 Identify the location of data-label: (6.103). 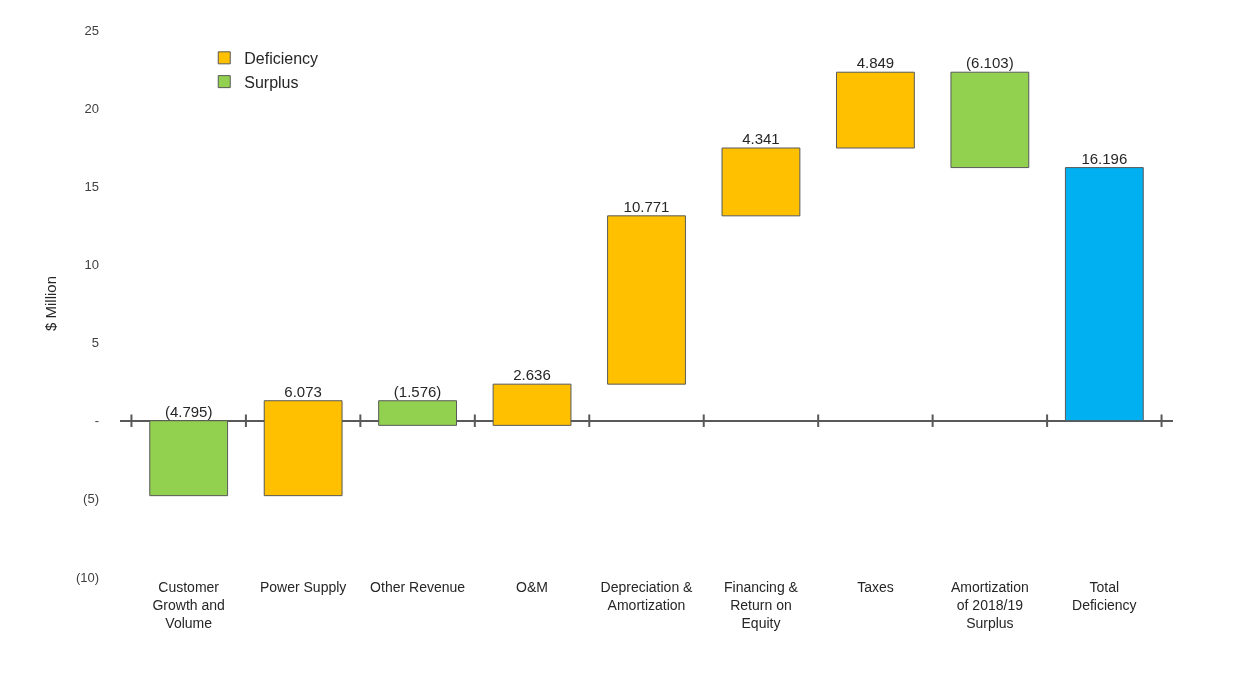
(990, 63).